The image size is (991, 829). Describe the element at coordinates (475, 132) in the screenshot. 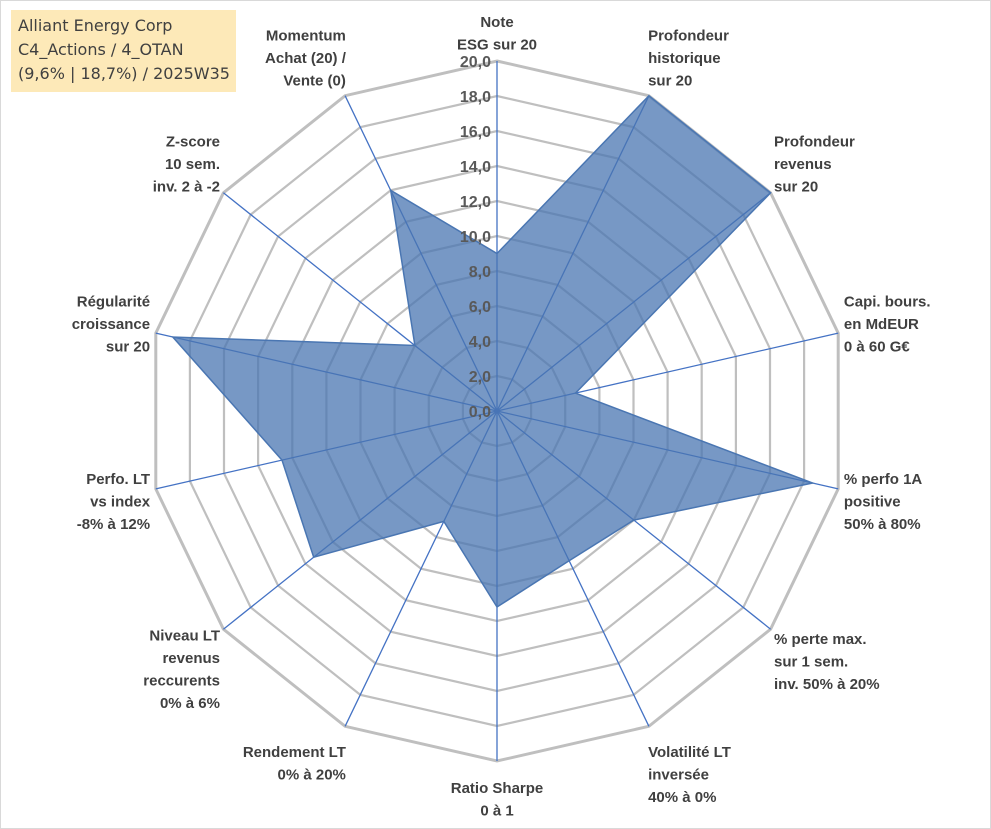

I see `tick-label: 16,0` at that location.